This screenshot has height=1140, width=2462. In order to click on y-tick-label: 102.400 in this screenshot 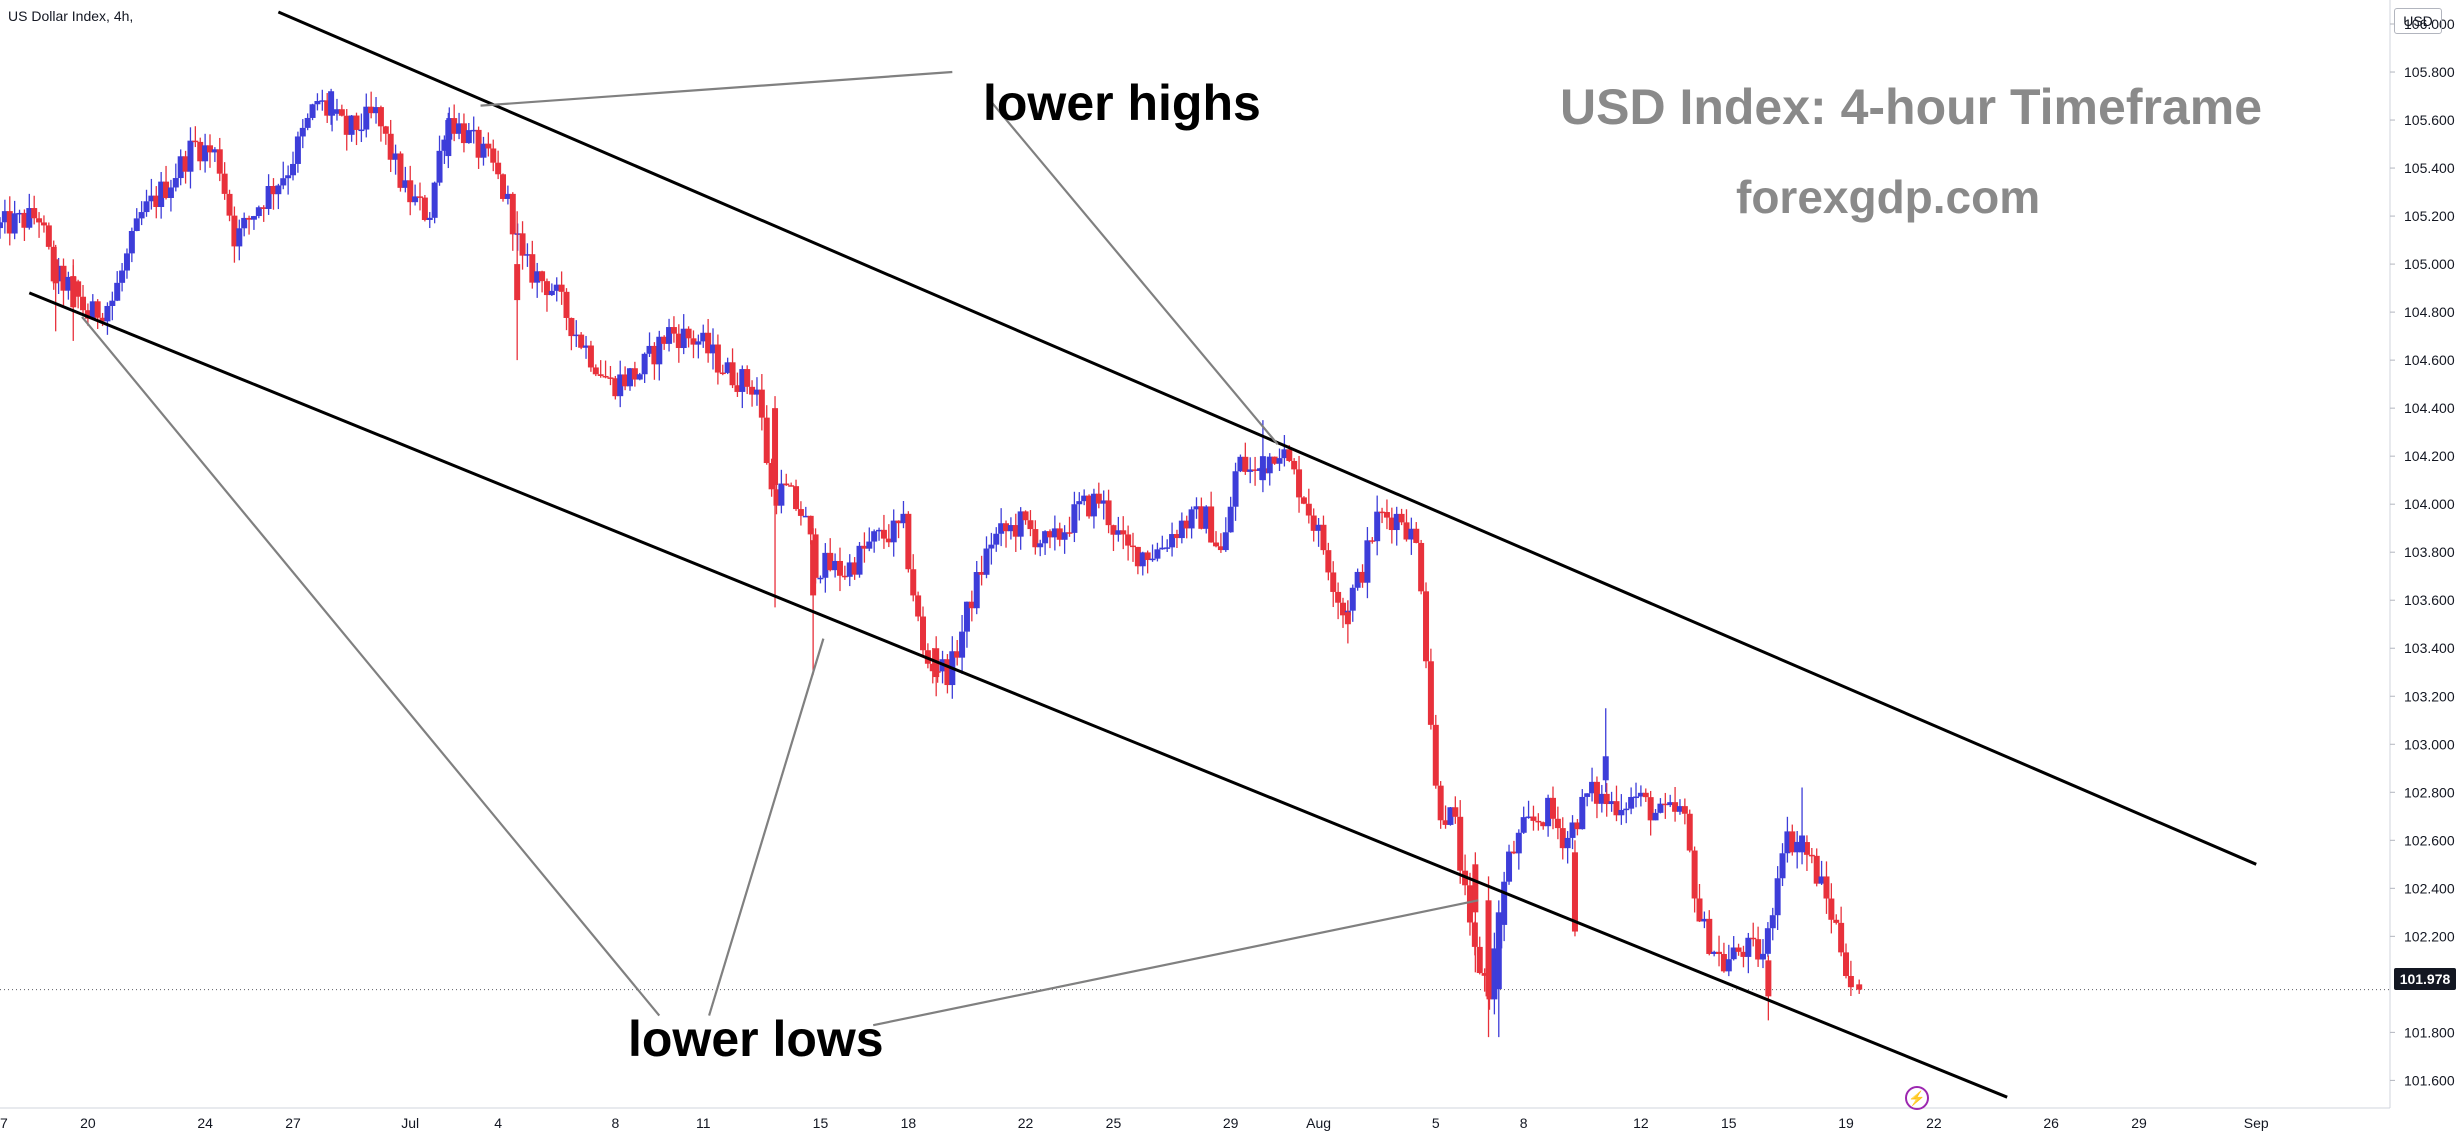, I will do `click(2429, 888)`.